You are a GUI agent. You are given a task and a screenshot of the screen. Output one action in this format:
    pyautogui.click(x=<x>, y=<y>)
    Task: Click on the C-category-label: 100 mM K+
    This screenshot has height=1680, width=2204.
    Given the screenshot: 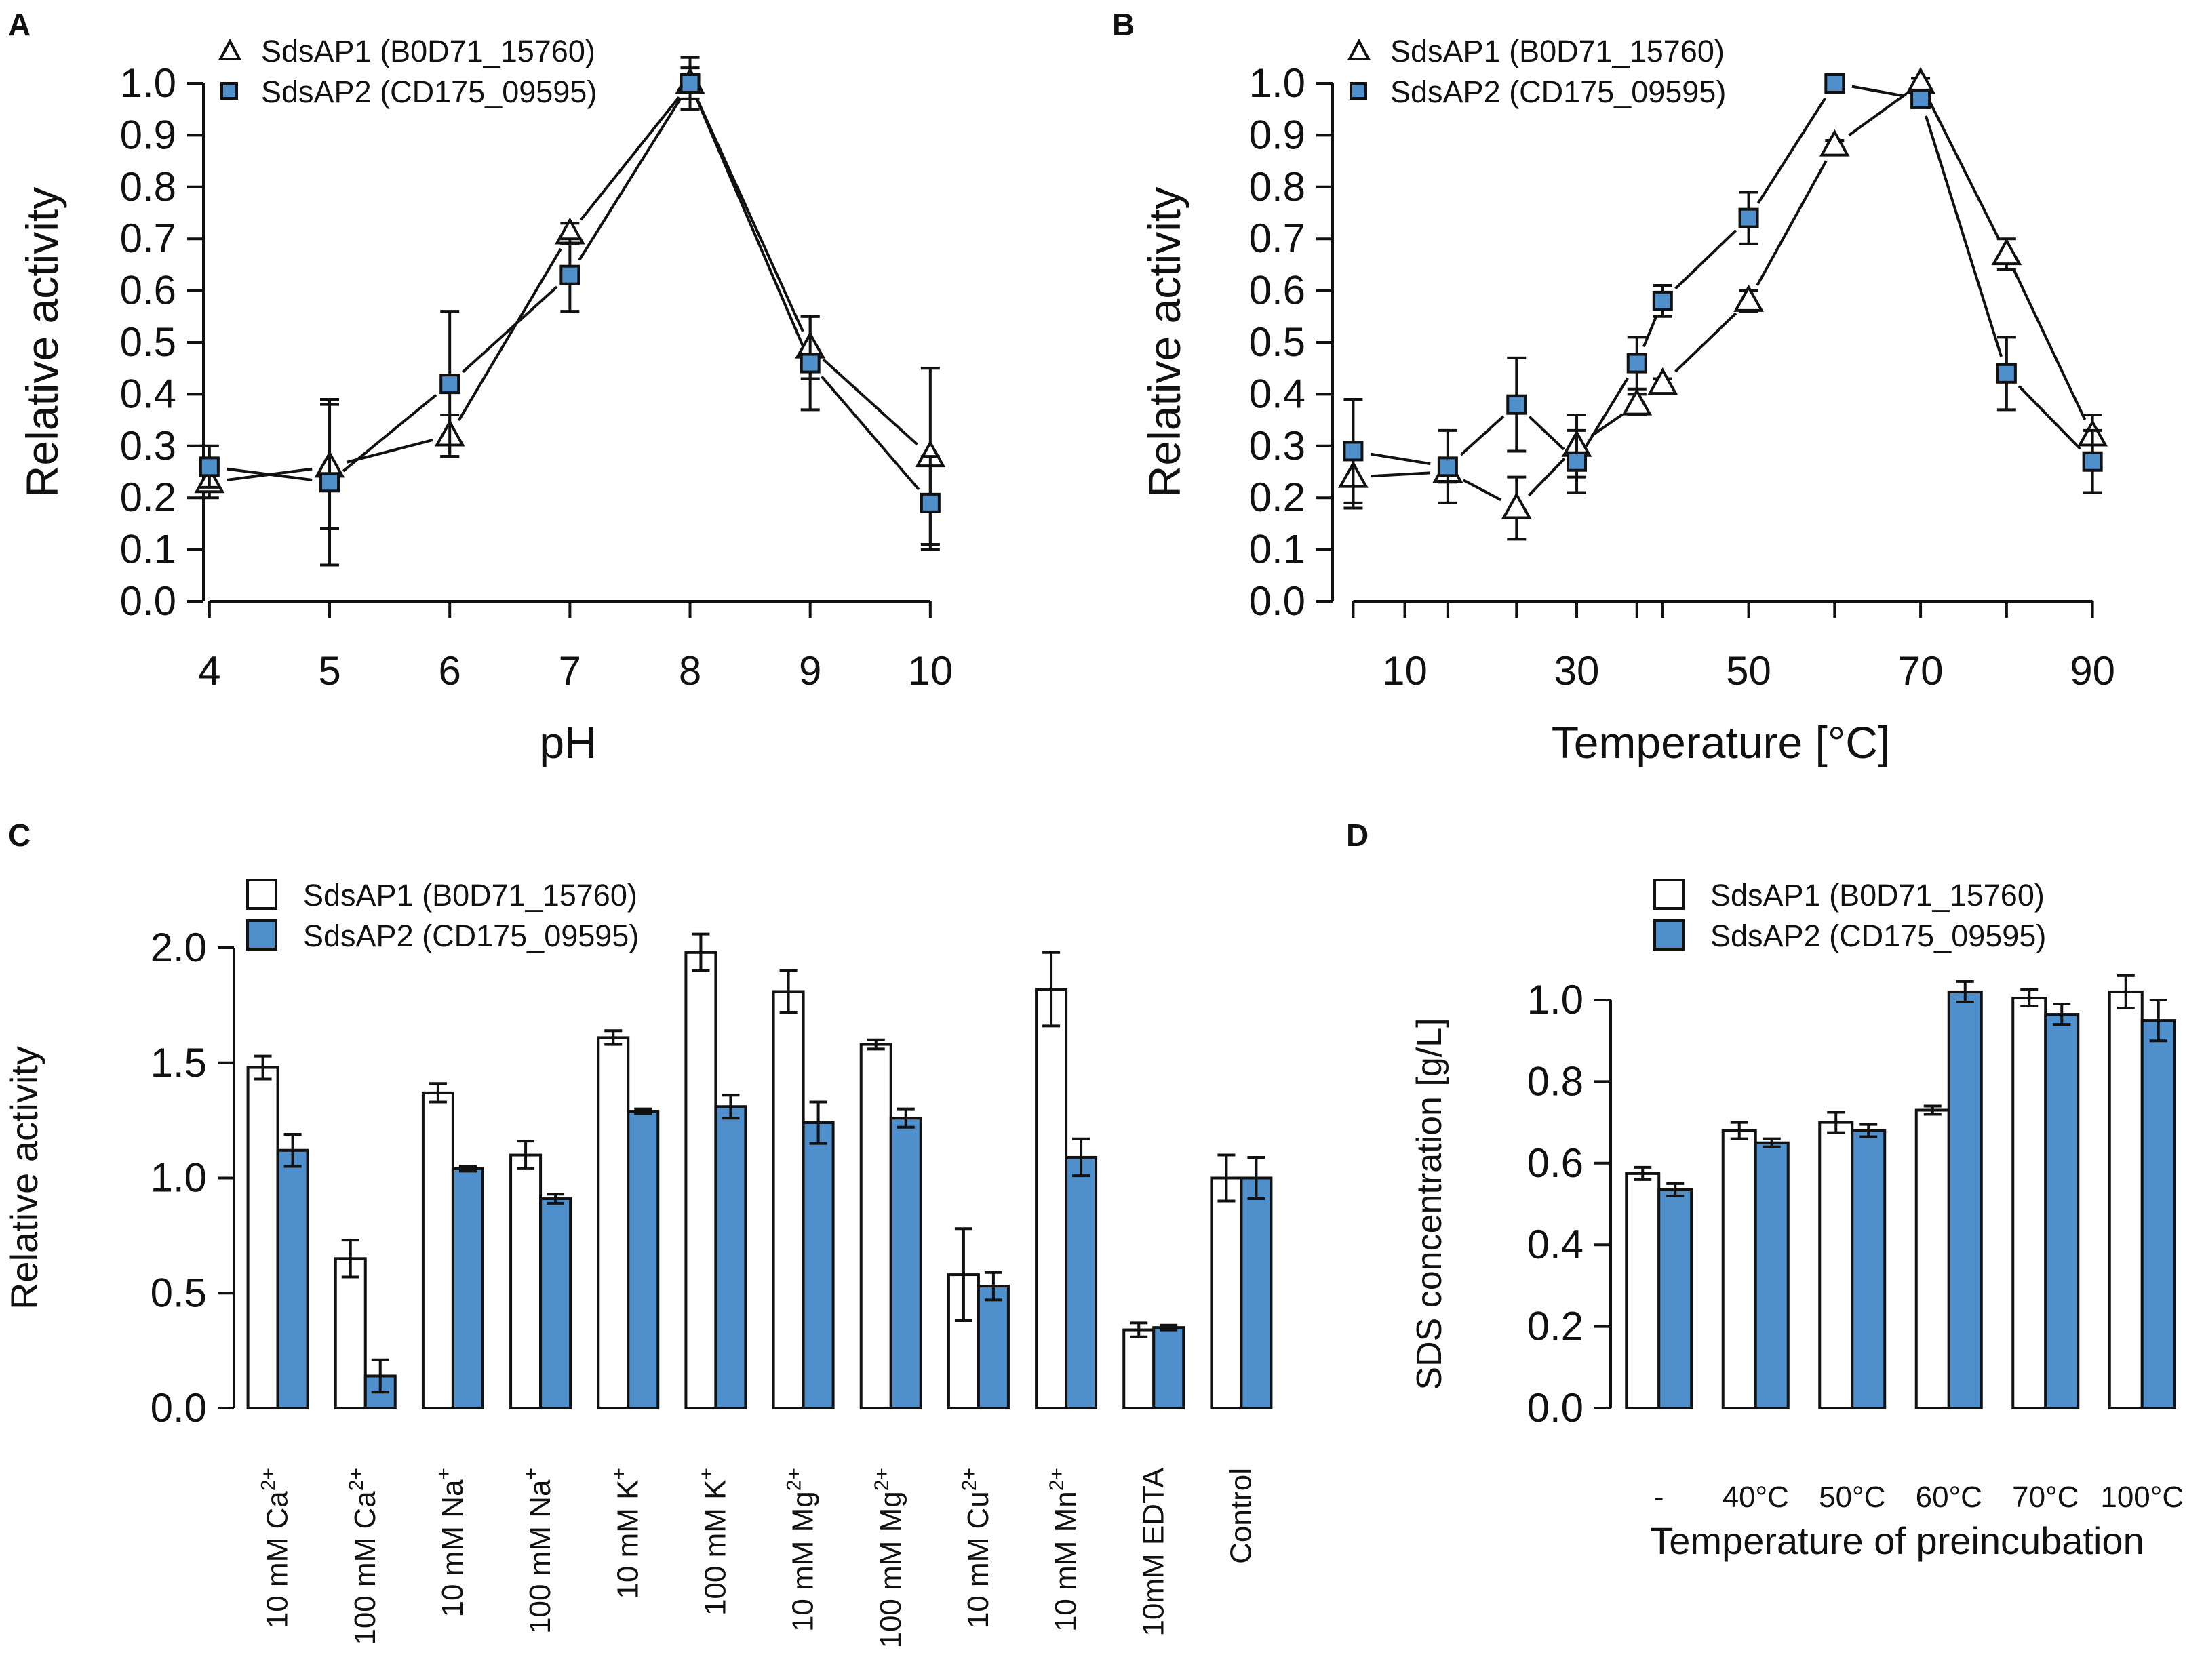 What is the action you would take?
    pyautogui.click(x=713, y=1542)
    